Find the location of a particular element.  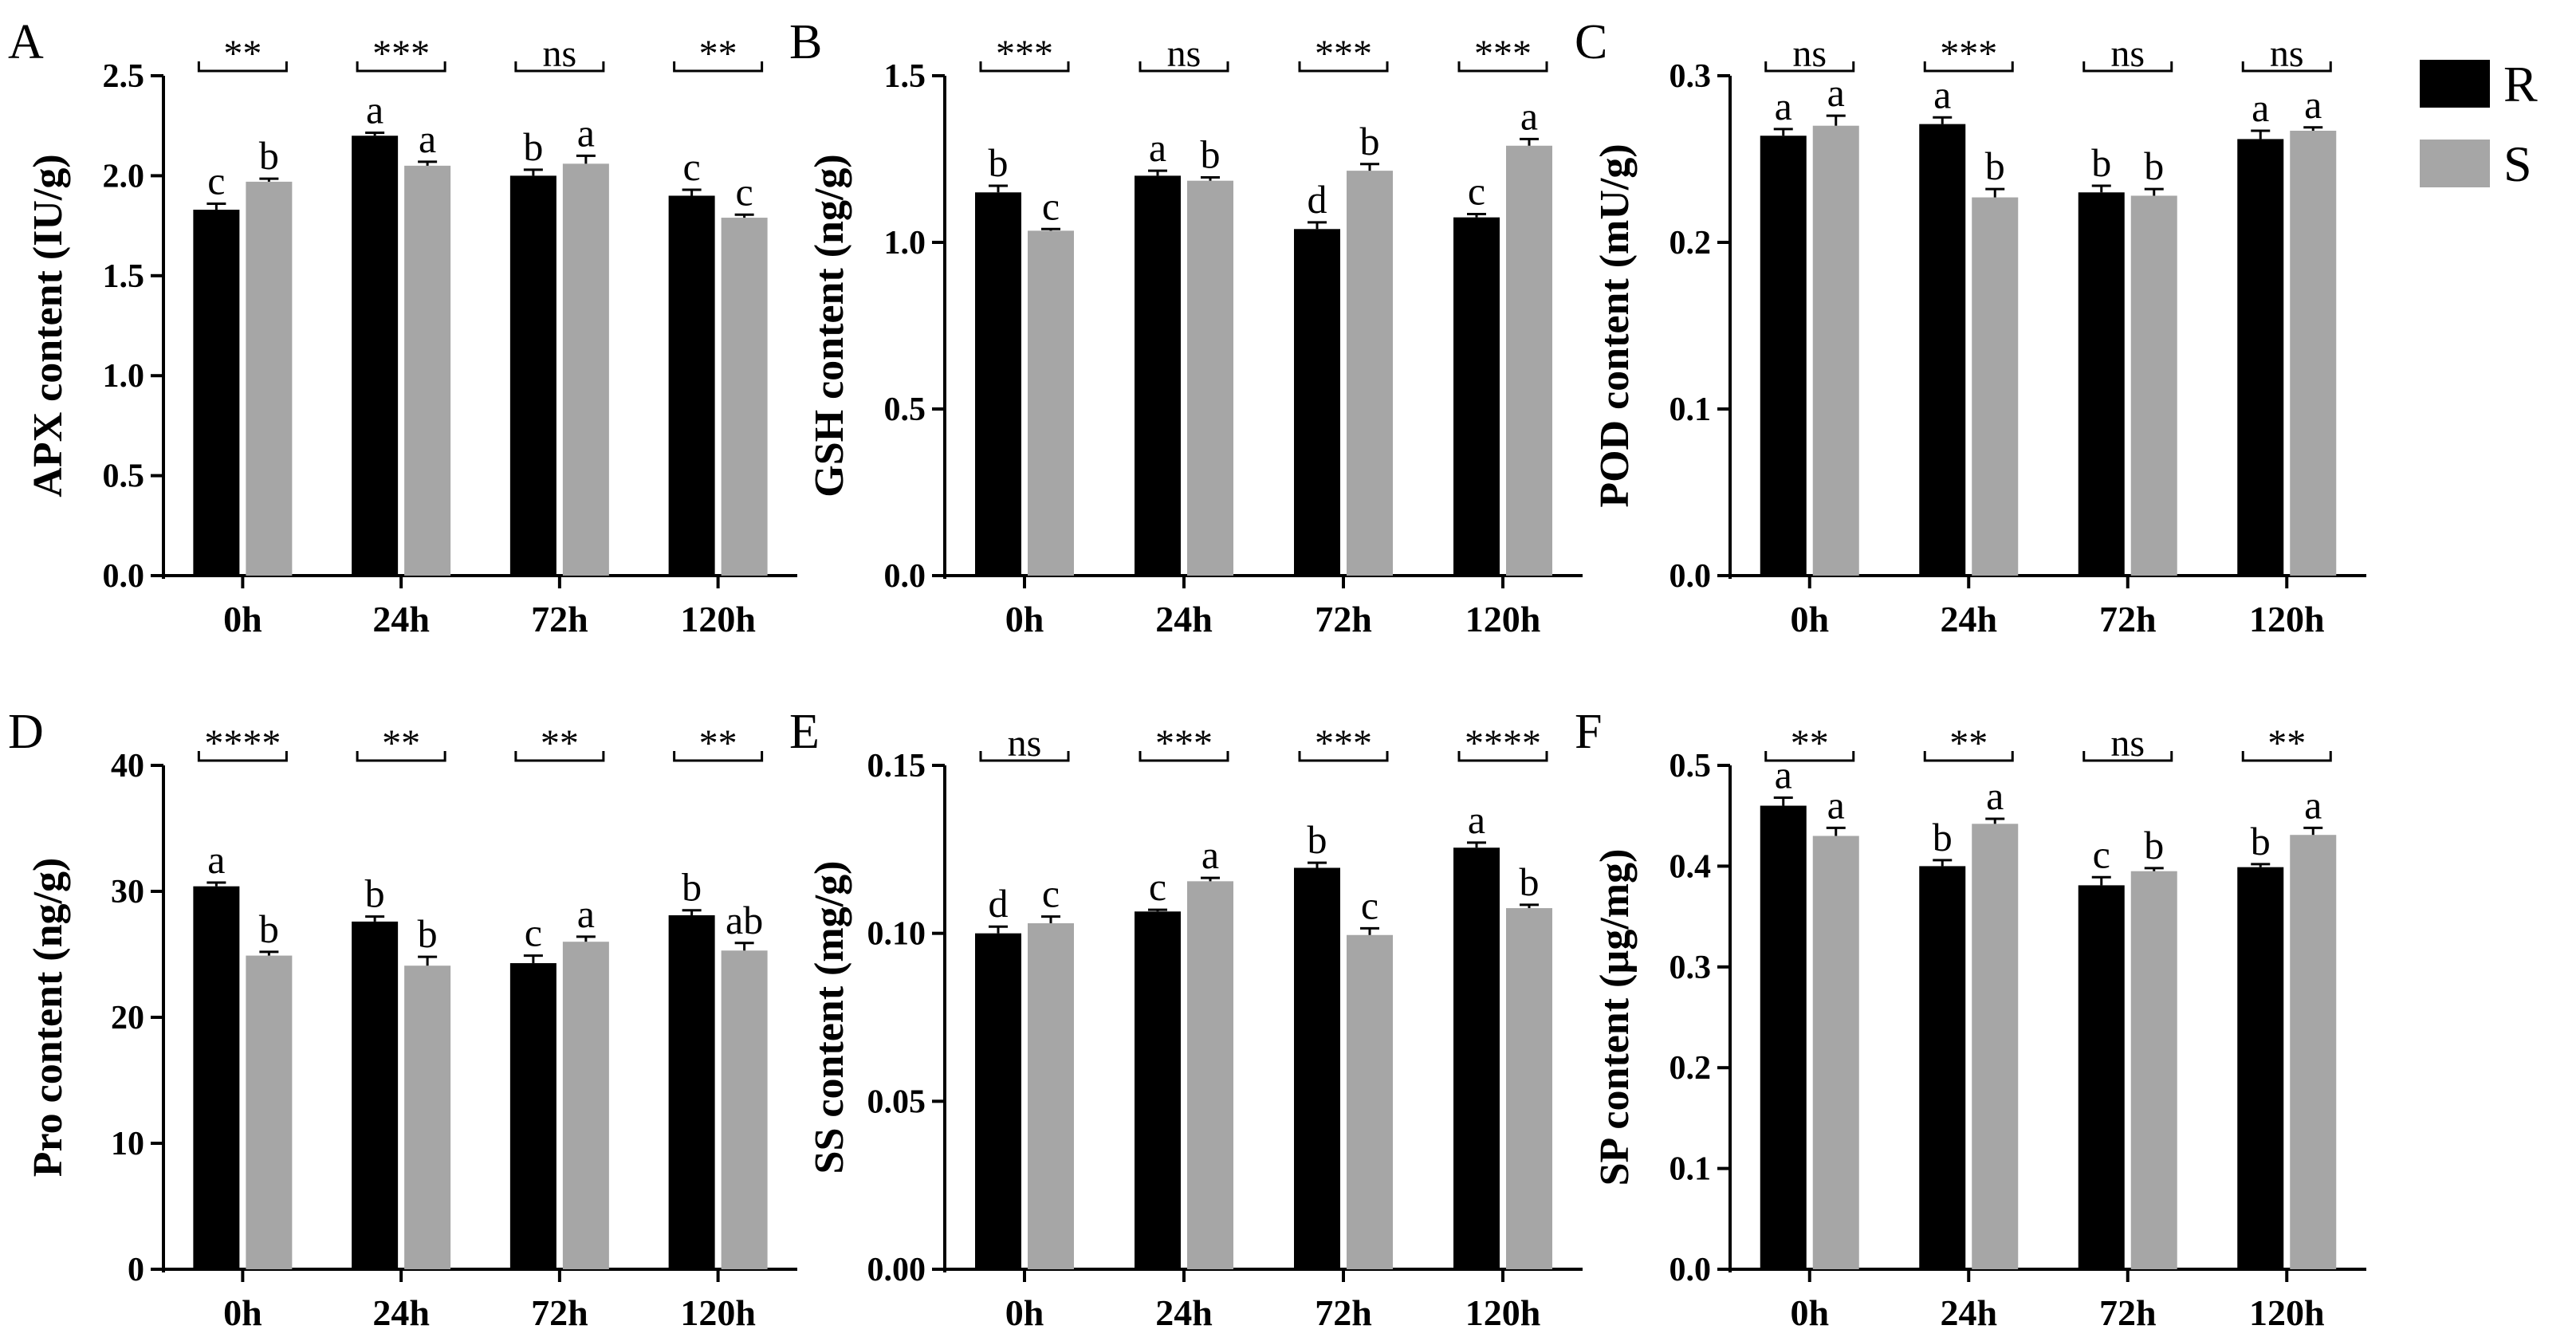

bar-s-0h is located at coordinates (1051, 403).